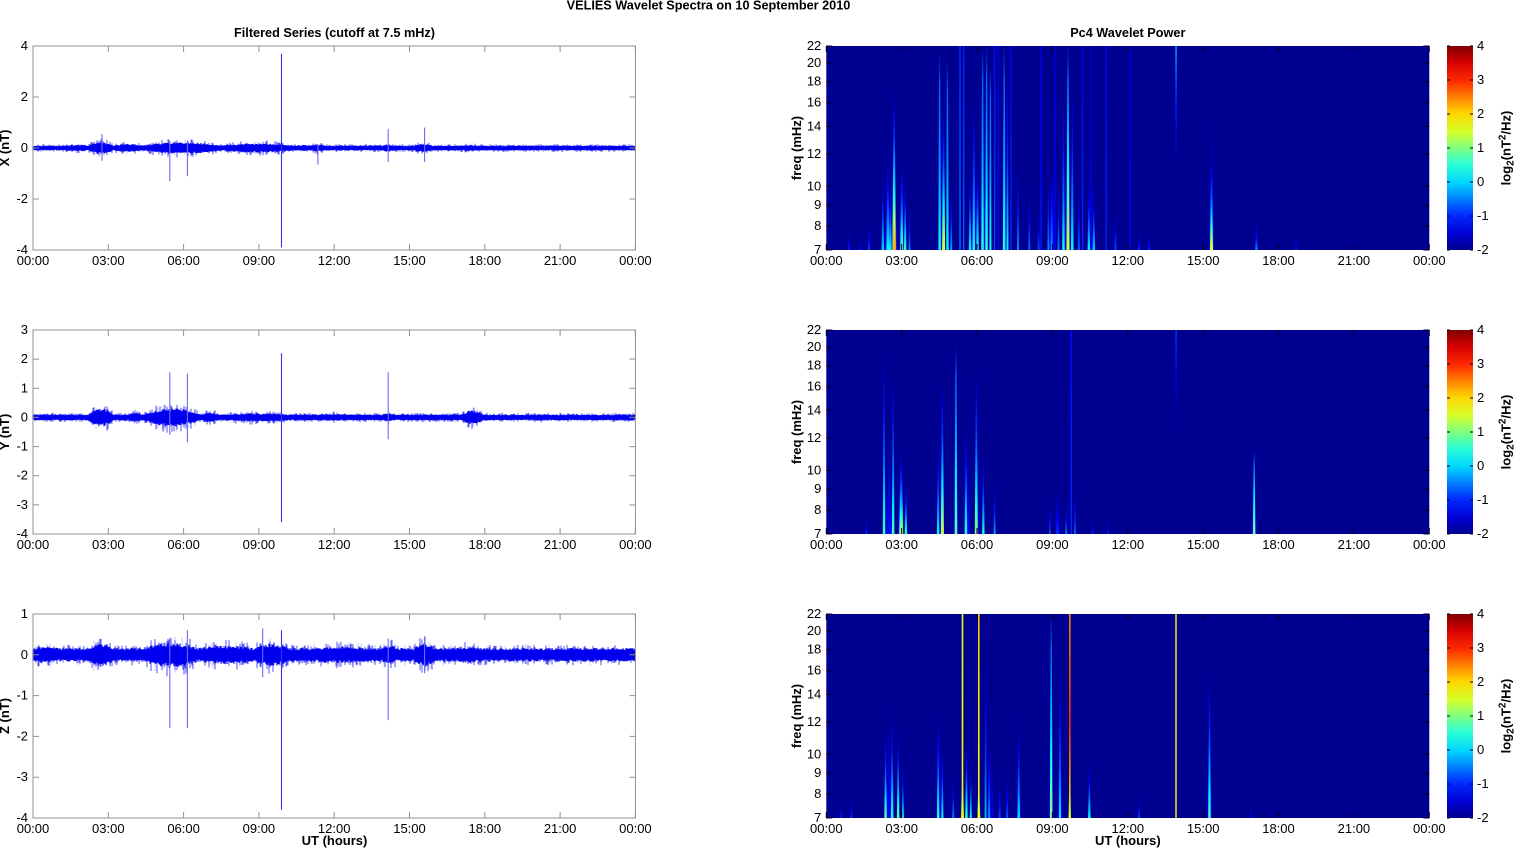 This screenshot has height=851, width=1515. What do you see at coordinates (6, 432) in the screenshot?
I see `svg-text: Y (nT)` at bounding box center [6, 432].